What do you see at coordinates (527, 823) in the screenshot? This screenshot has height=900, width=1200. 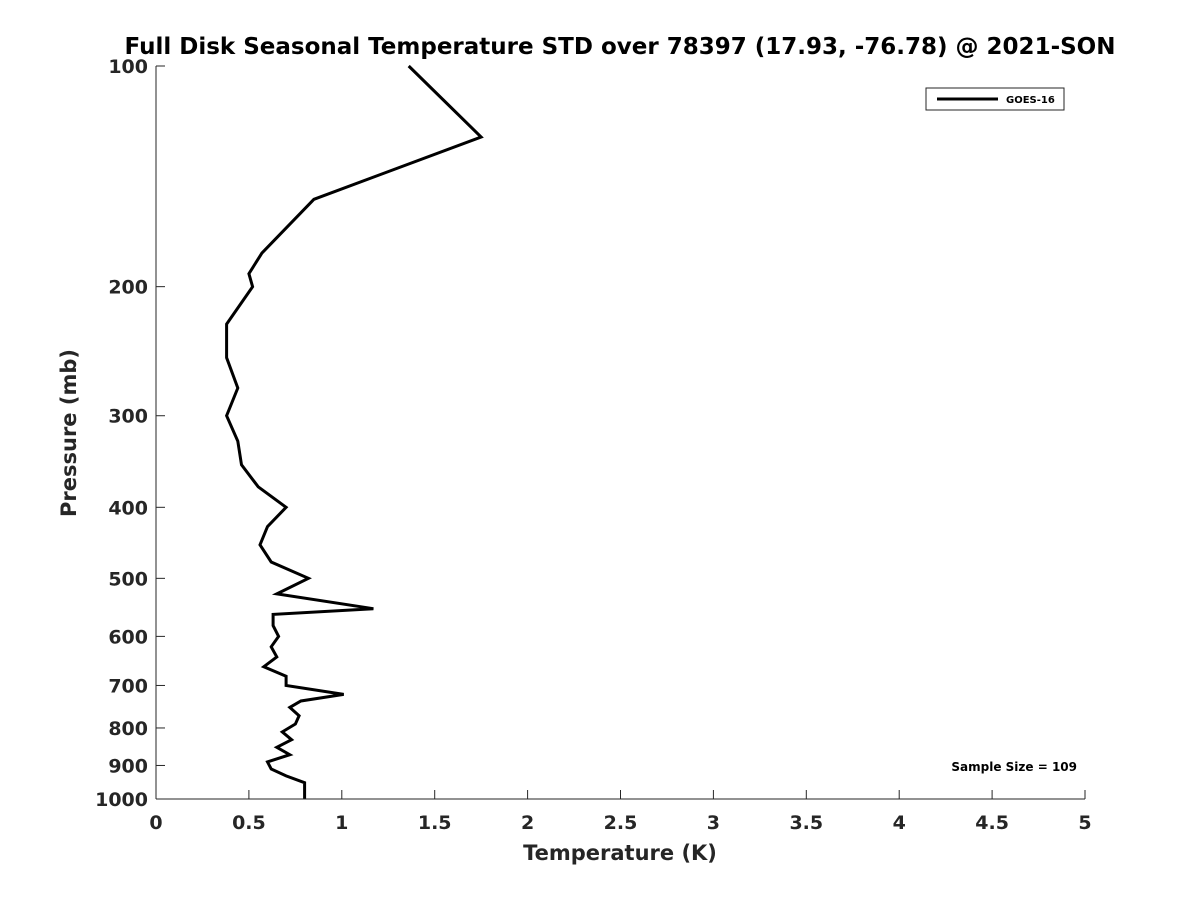 I see `x-tick-label: 2` at bounding box center [527, 823].